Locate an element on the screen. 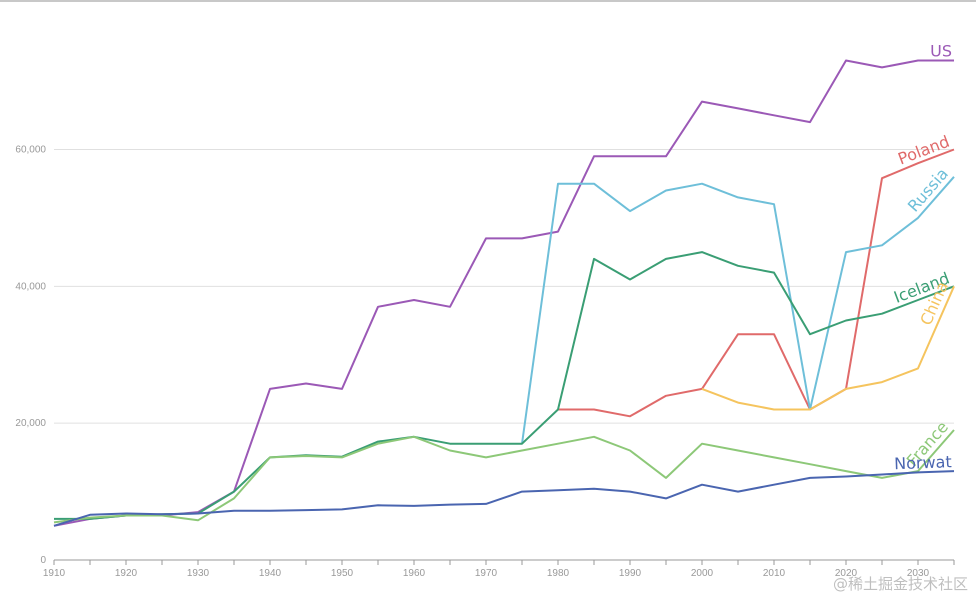 This screenshot has width=976, height=600. y-tick-label: 60,000 is located at coordinates (30, 149).